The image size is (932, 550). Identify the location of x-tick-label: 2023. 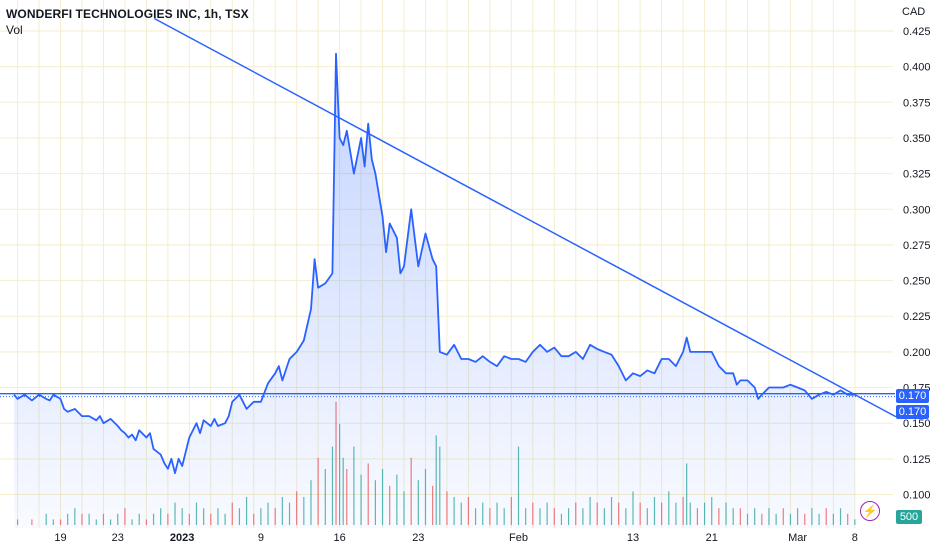
(182, 538).